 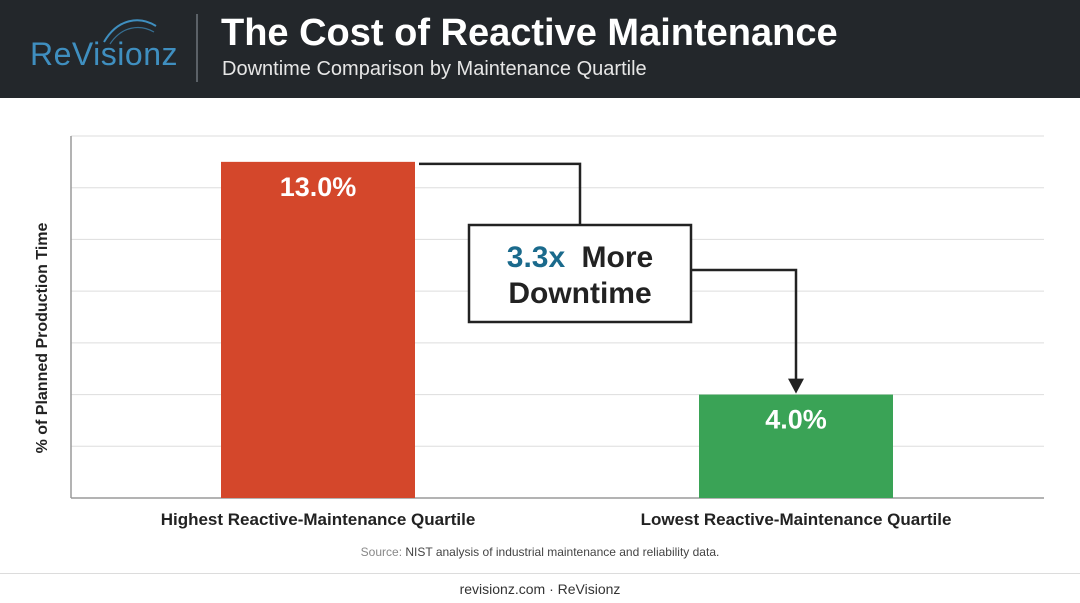 What do you see at coordinates (318, 187) in the screenshot?
I see `bar-value-label: 13.0%` at bounding box center [318, 187].